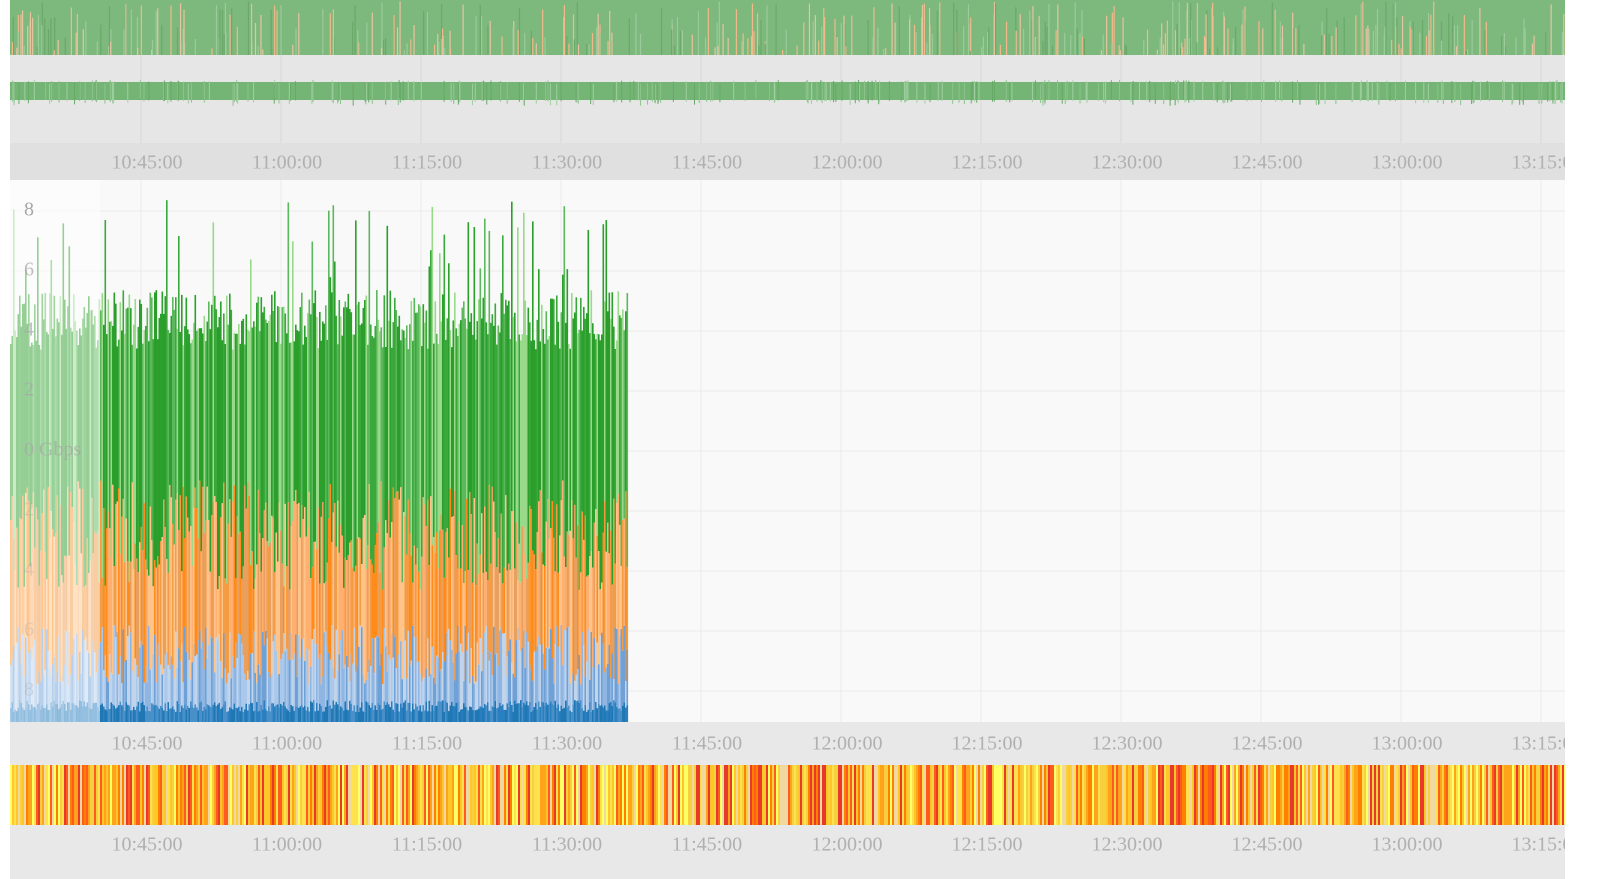  What do you see at coordinates (146, 845) in the screenshot?
I see `time-label: 10:45:00` at bounding box center [146, 845].